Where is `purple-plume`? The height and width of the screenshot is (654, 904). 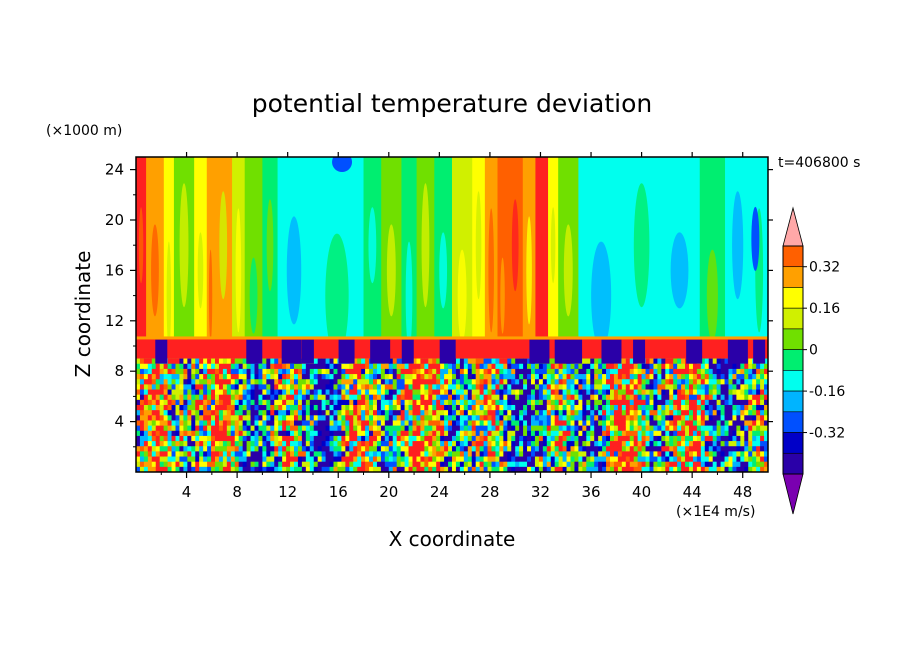 purple-plume is located at coordinates (539, 351).